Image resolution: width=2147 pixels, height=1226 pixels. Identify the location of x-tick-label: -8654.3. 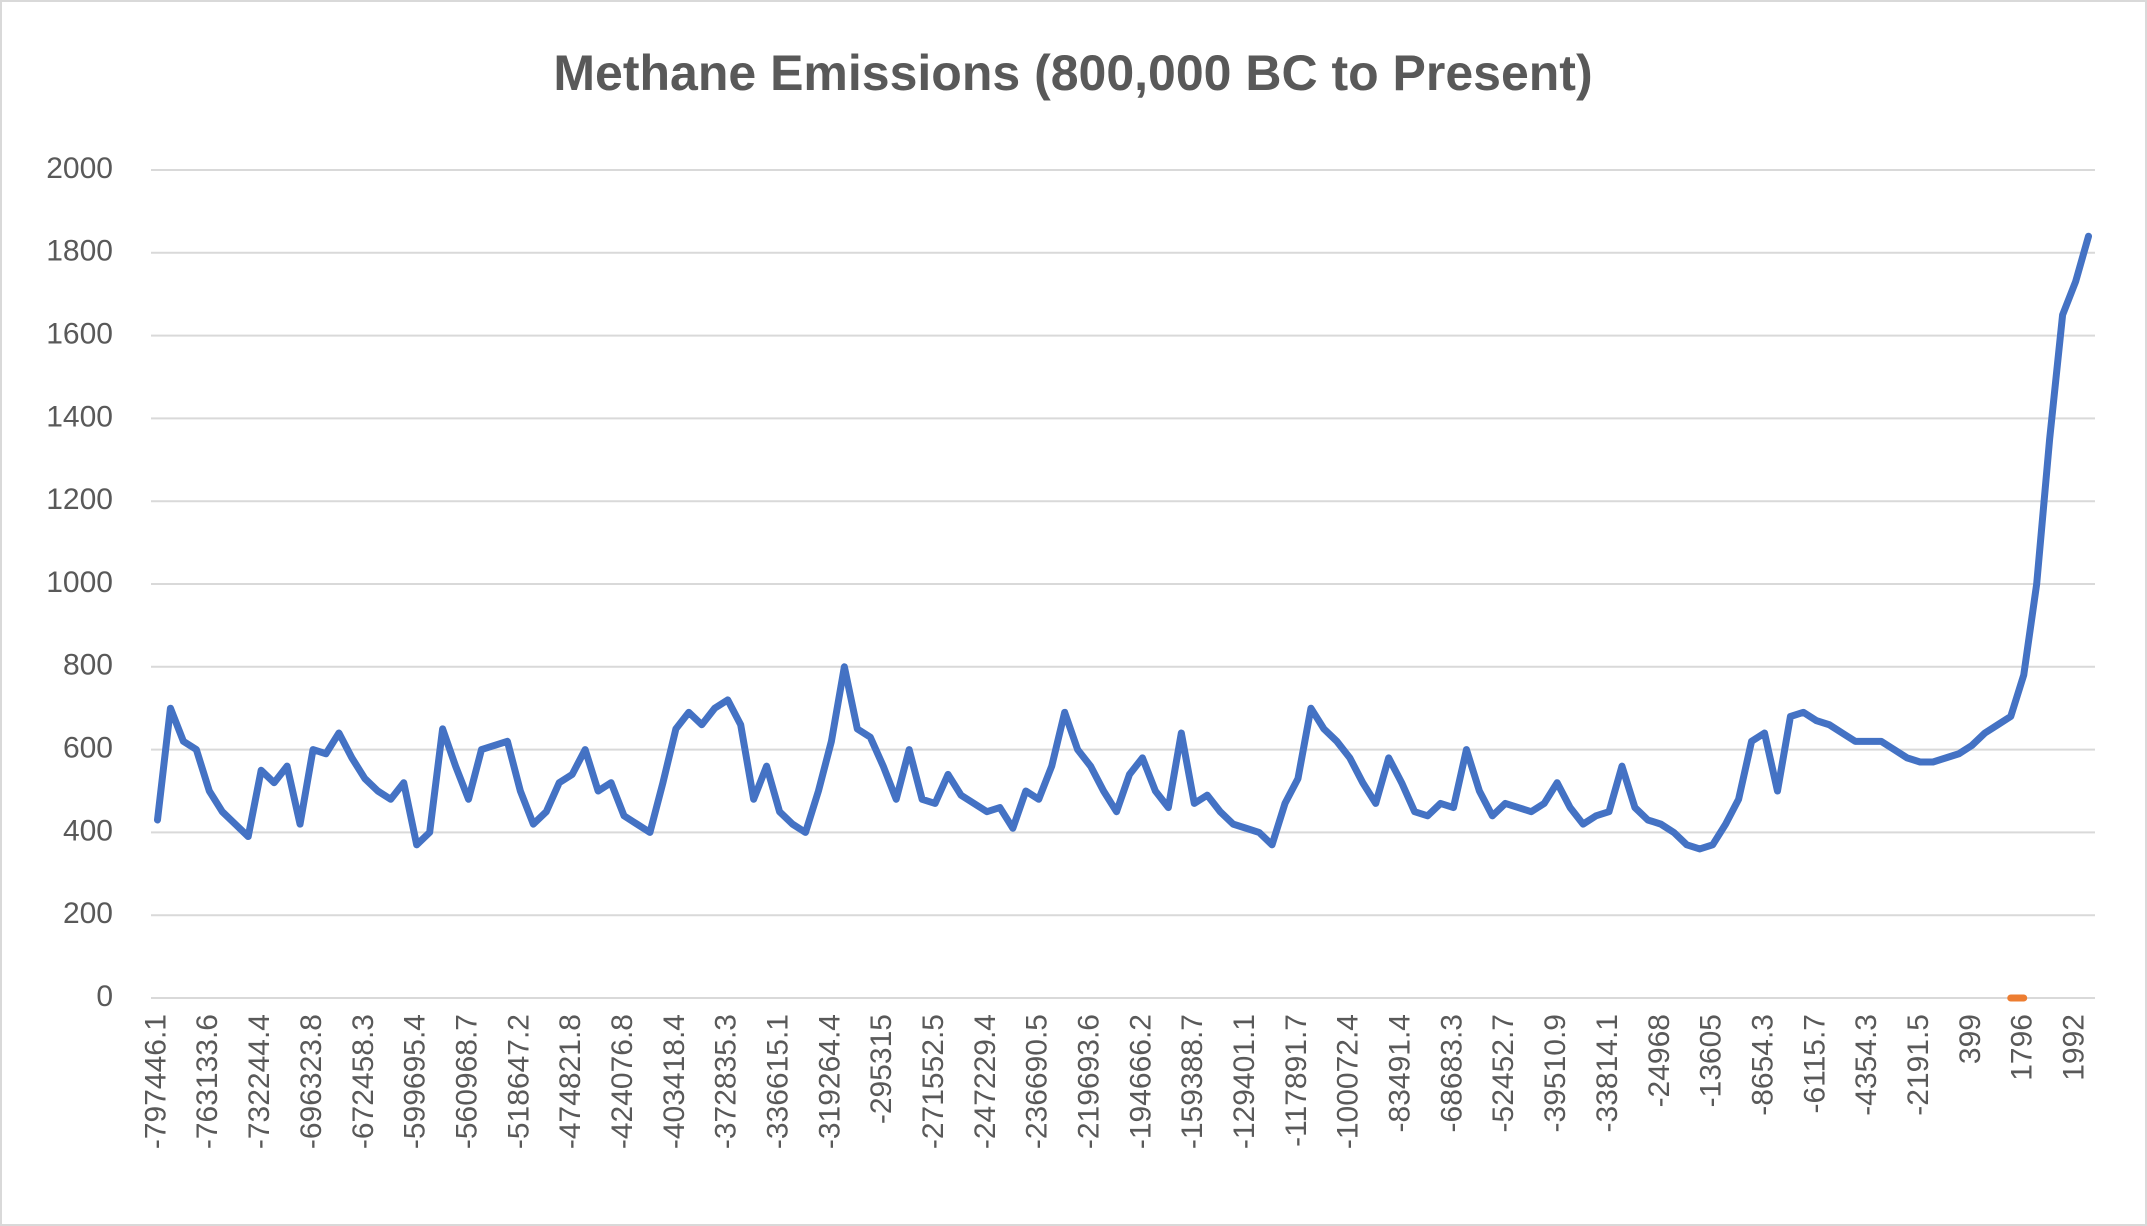
(1762, 1065).